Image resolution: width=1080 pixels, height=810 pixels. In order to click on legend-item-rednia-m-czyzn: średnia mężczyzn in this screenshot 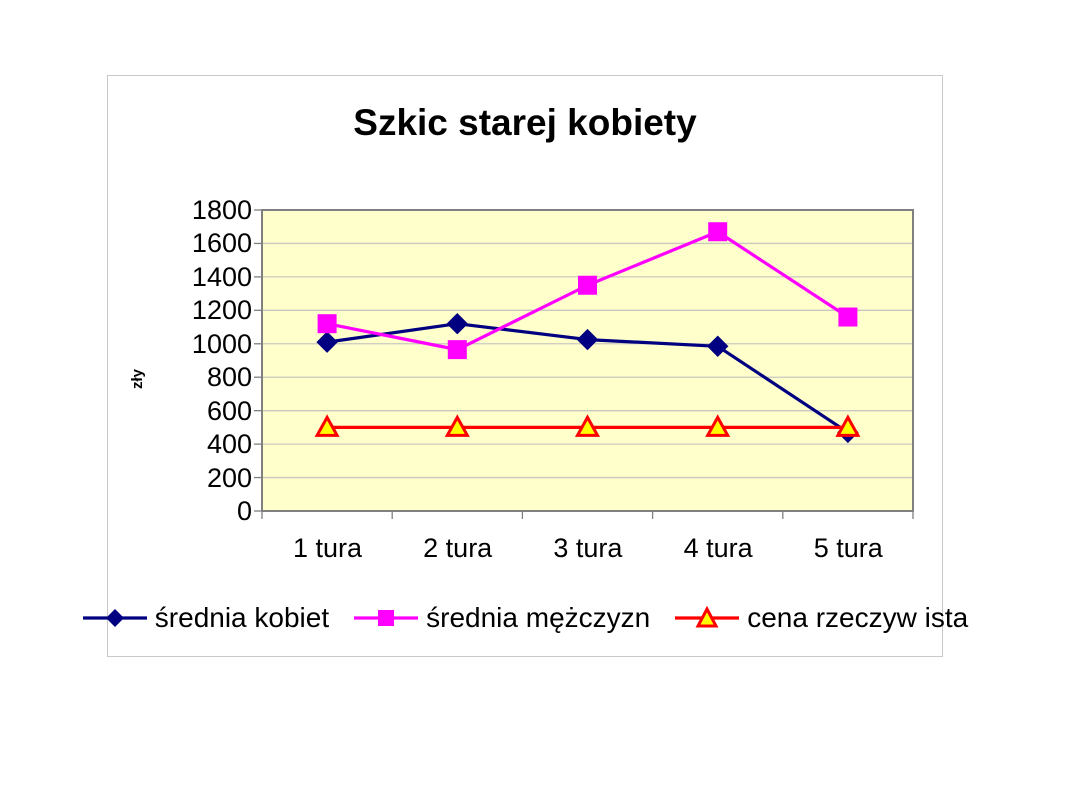, I will do `click(501, 618)`.